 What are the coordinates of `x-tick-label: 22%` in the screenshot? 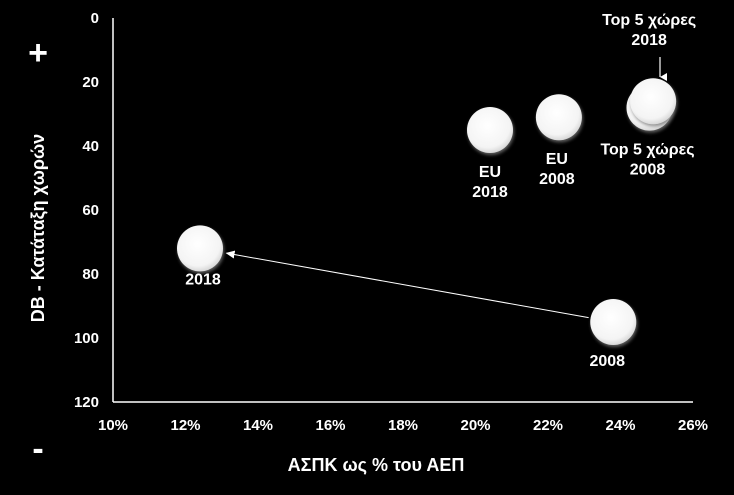 It's located at (548, 425).